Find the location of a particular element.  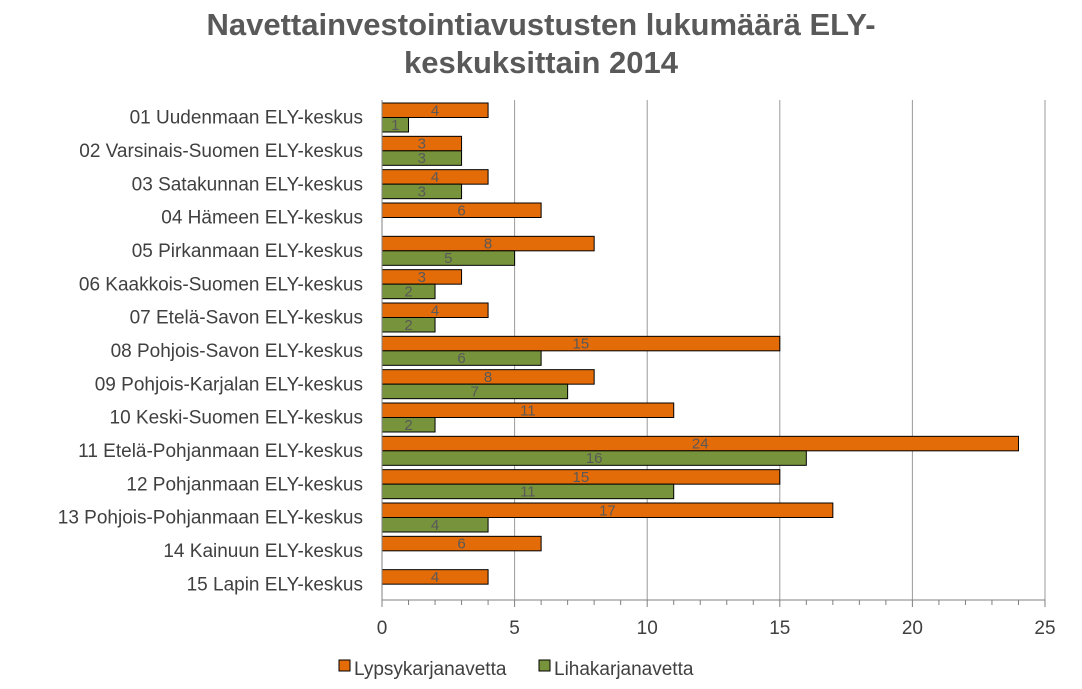

data-label-series2-2: 3 is located at coordinates (422, 158).